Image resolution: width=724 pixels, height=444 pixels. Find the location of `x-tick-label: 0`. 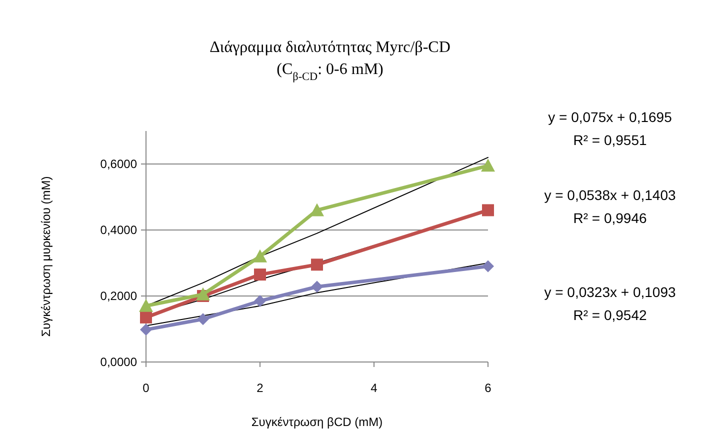

x-tick-label: 0 is located at coordinates (146, 388).